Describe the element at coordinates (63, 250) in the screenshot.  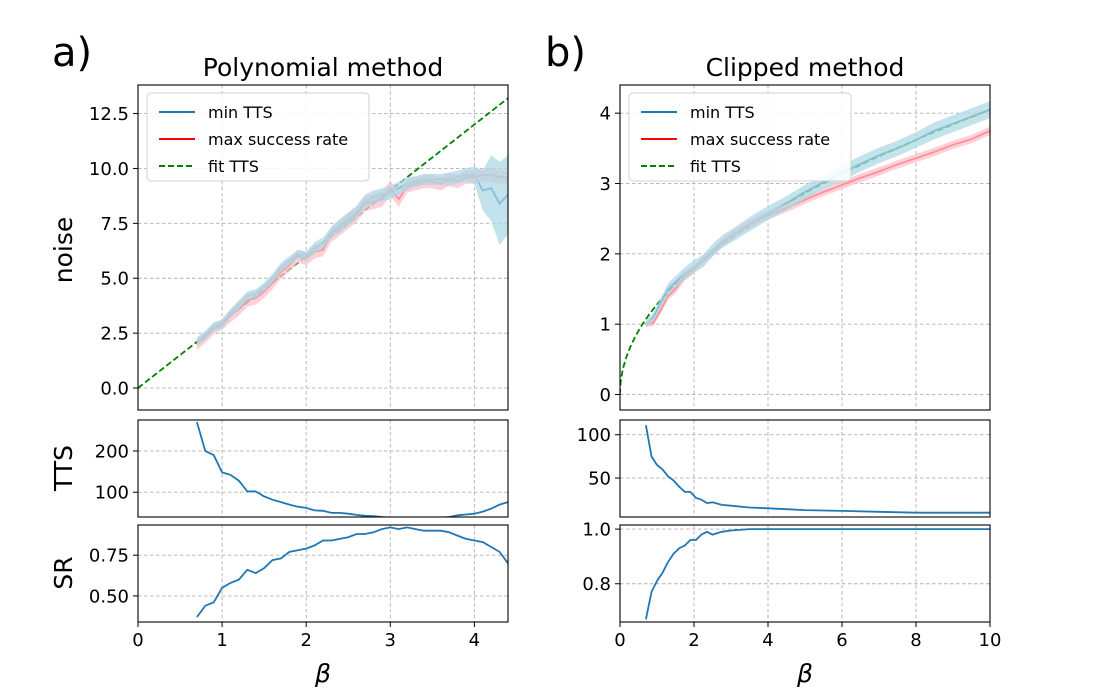
I see `noise-ylabel: noise` at that location.